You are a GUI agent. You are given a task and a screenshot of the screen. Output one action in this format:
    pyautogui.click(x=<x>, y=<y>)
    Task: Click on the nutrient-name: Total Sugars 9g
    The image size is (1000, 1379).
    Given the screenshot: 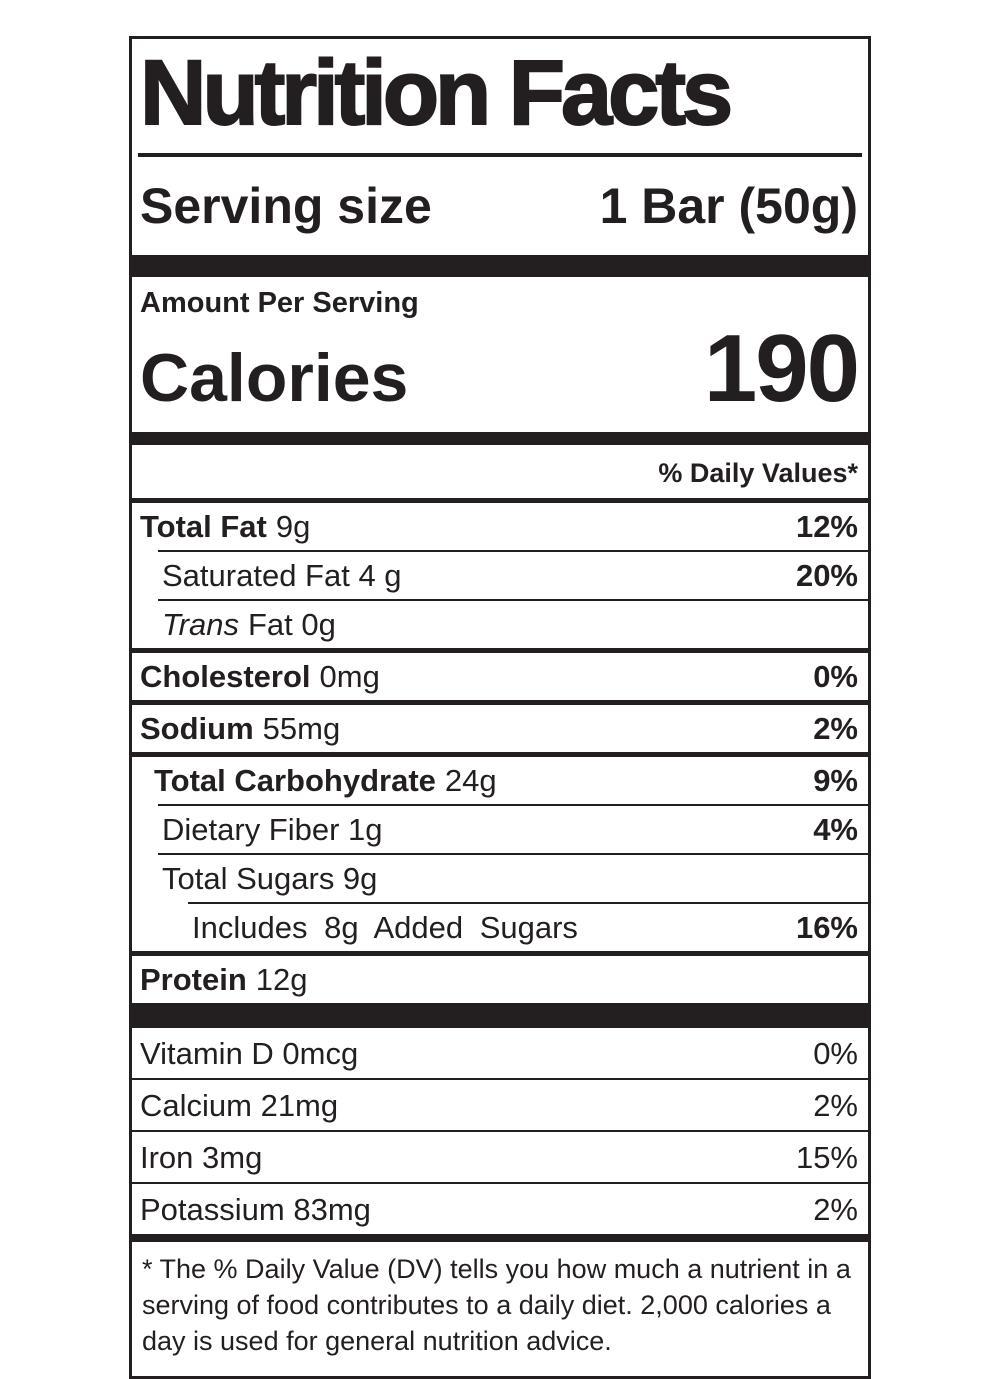 What is the action you would take?
    pyautogui.click(x=269, y=879)
    